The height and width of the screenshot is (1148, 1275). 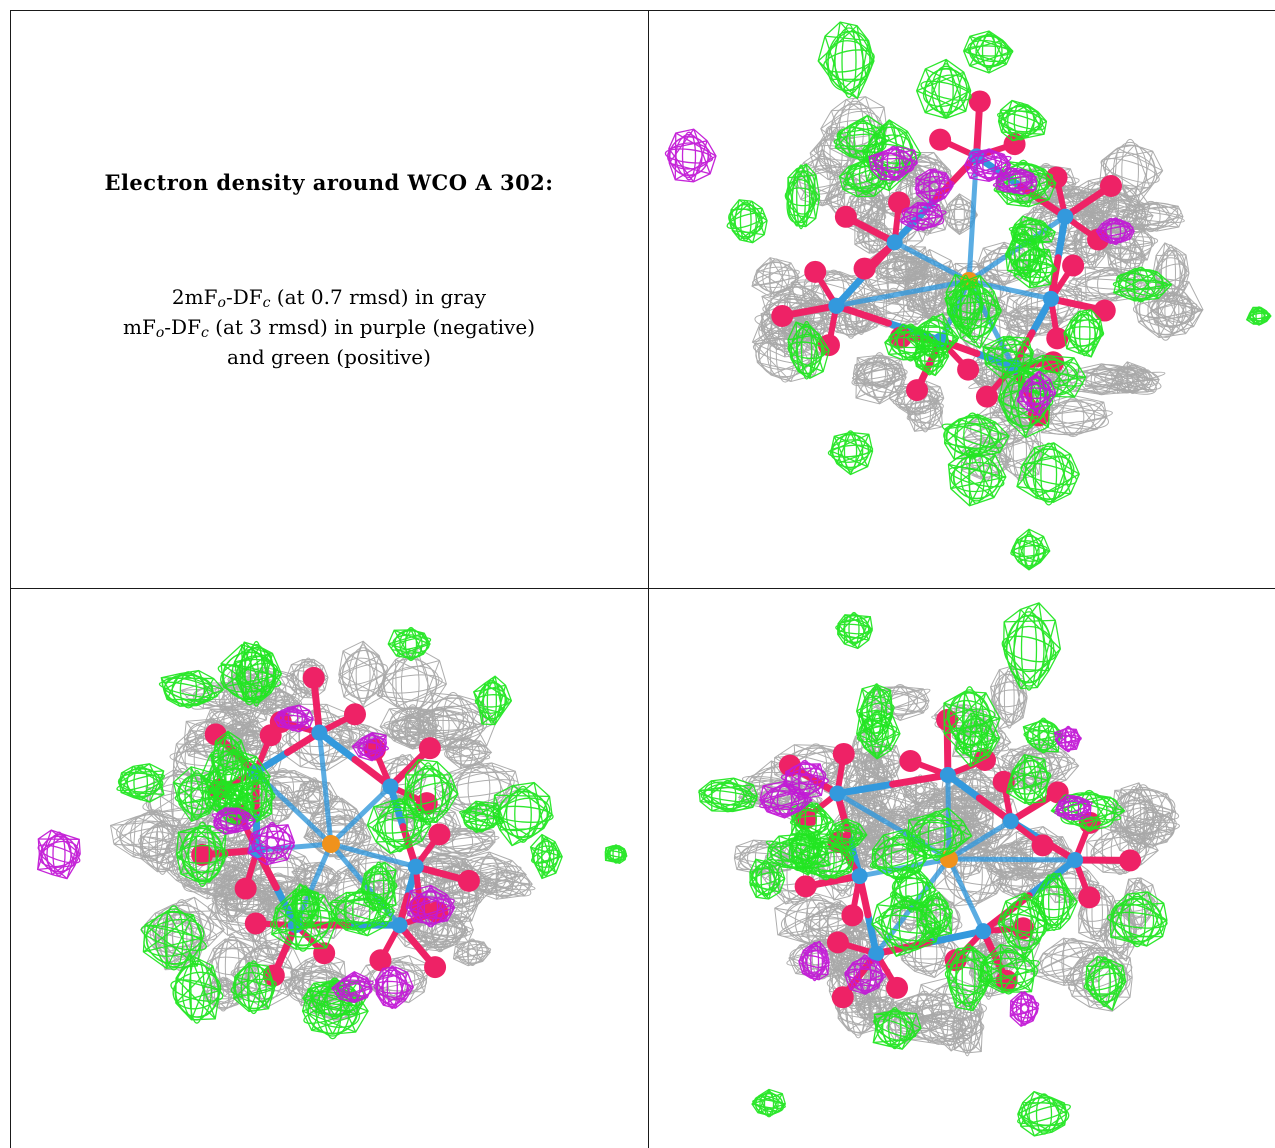 I want to click on caption-line-positive: and green (positive), so click(x=329, y=357).